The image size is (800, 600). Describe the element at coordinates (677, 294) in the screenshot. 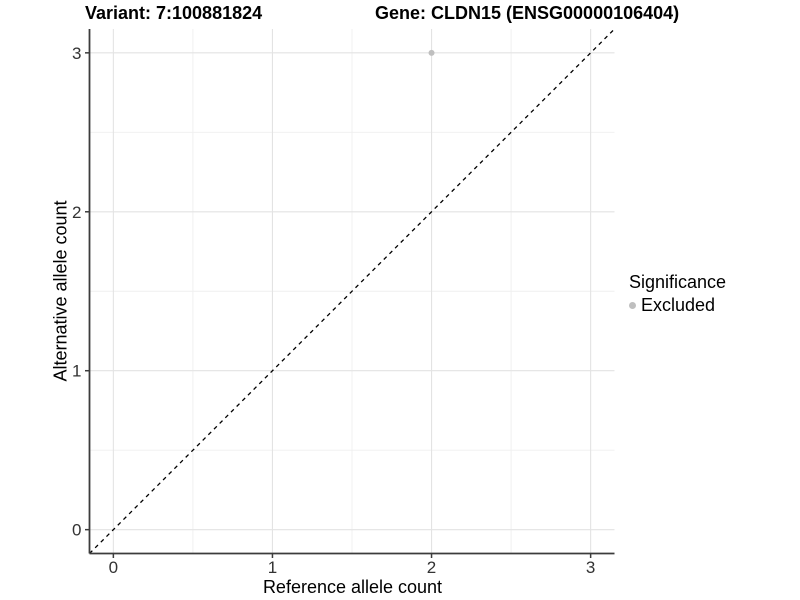

I see `legend: Significance Excluded` at that location.